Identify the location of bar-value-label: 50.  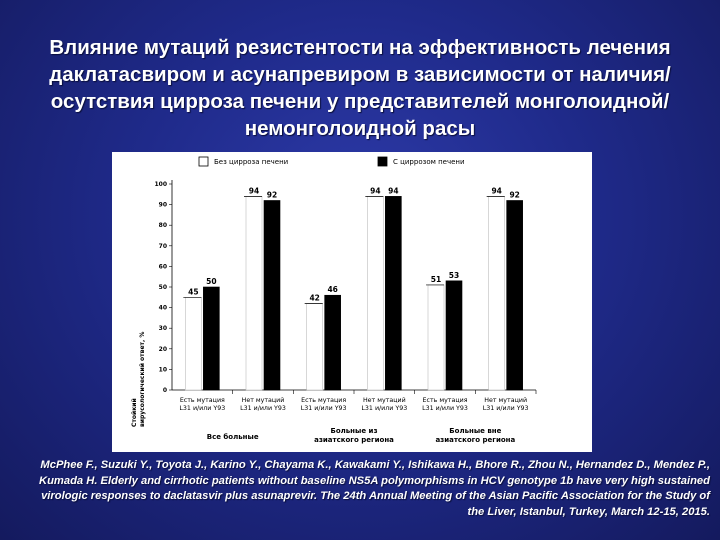
(211, 281).